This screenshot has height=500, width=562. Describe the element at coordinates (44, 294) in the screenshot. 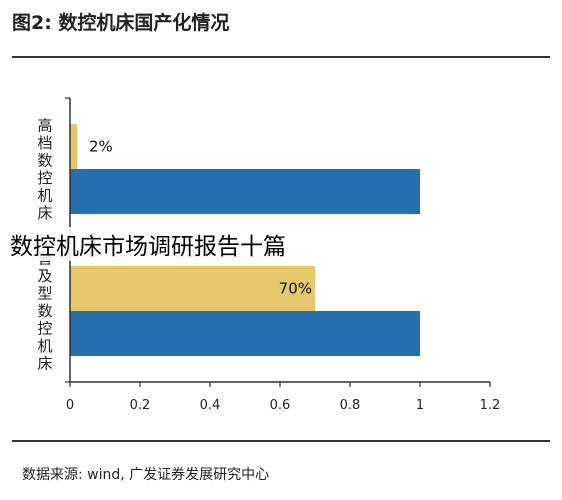

I see `category-label-char: 型` at that location.